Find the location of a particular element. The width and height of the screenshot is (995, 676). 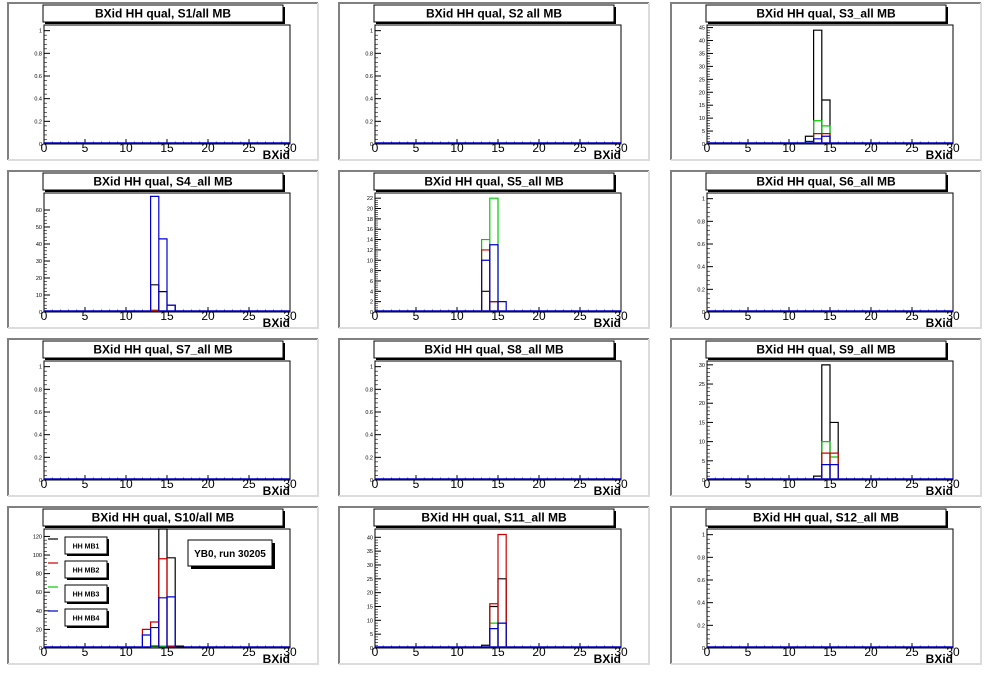

panel-background is located at coordinates (163, 585).